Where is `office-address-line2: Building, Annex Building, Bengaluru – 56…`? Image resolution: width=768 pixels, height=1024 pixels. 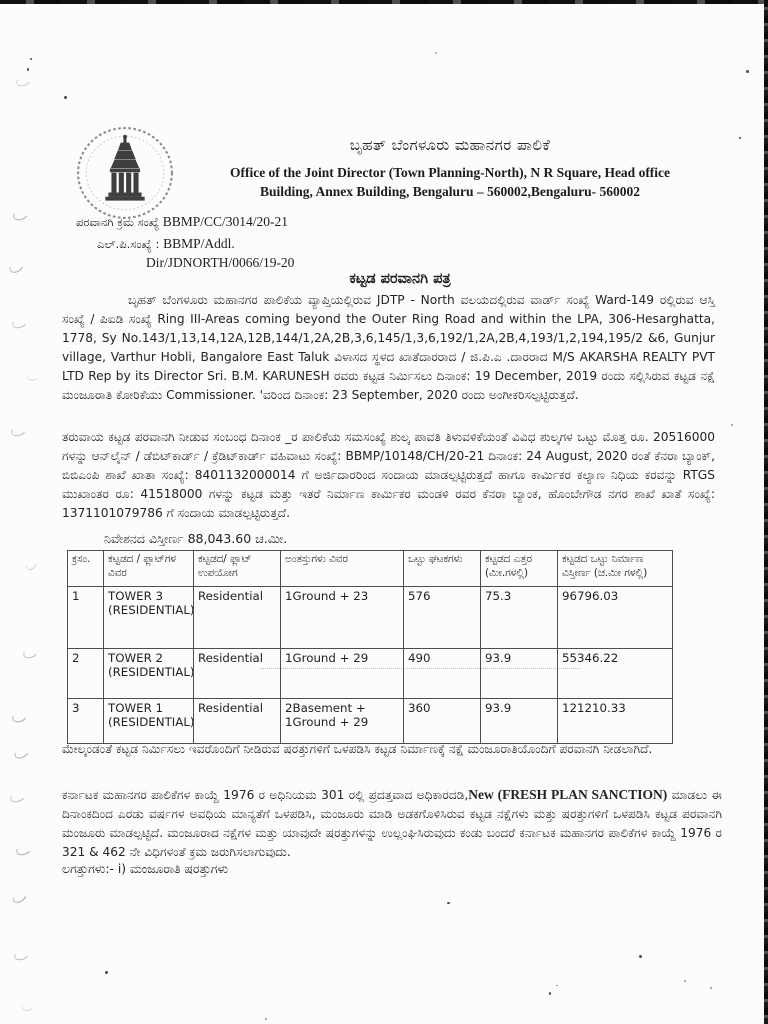 office-address-line2: Building, Annex Building, Bengaluru – 56… is located at coordinates (450, 191).